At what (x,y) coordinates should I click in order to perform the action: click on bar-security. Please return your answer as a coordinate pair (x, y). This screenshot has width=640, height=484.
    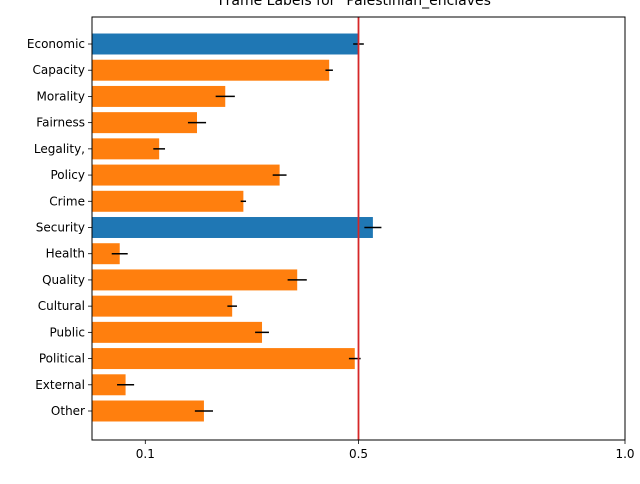
    Looking at the image, I should click on (232, 227).